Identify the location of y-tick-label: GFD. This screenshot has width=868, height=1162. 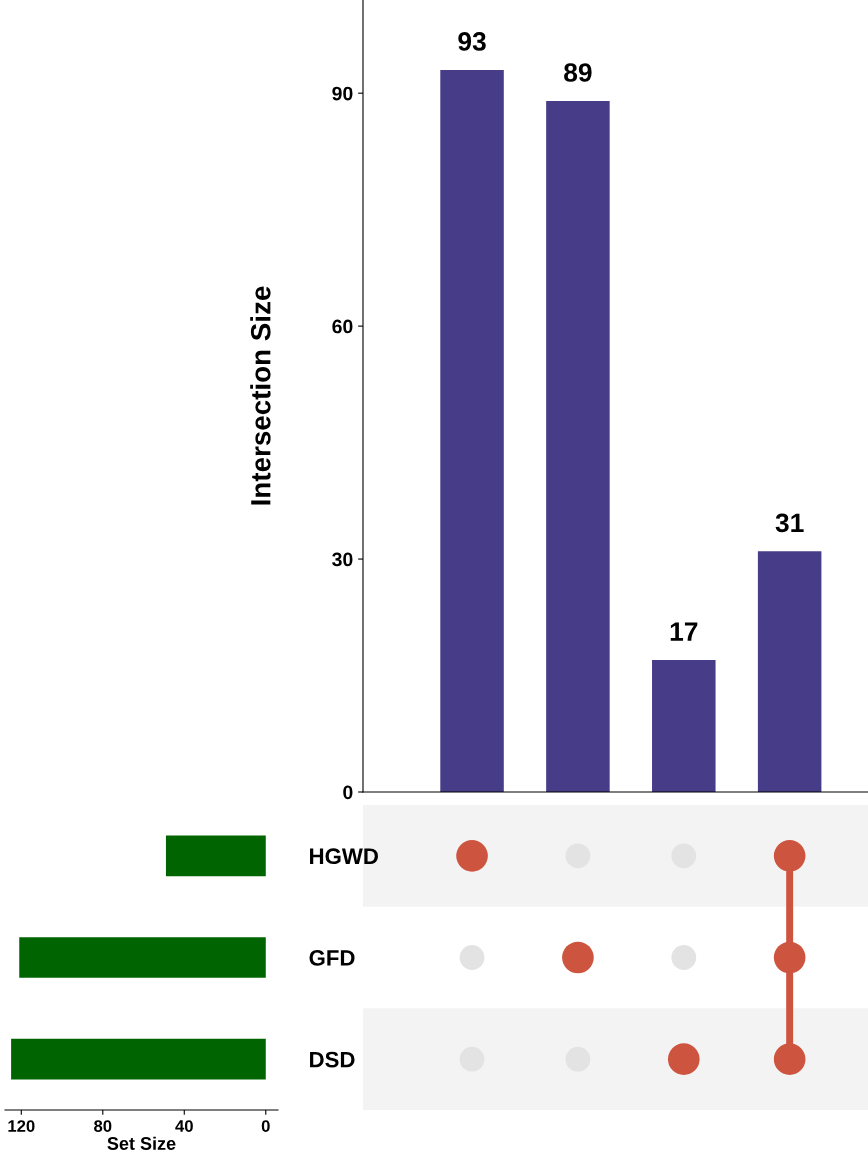
(332, 958).